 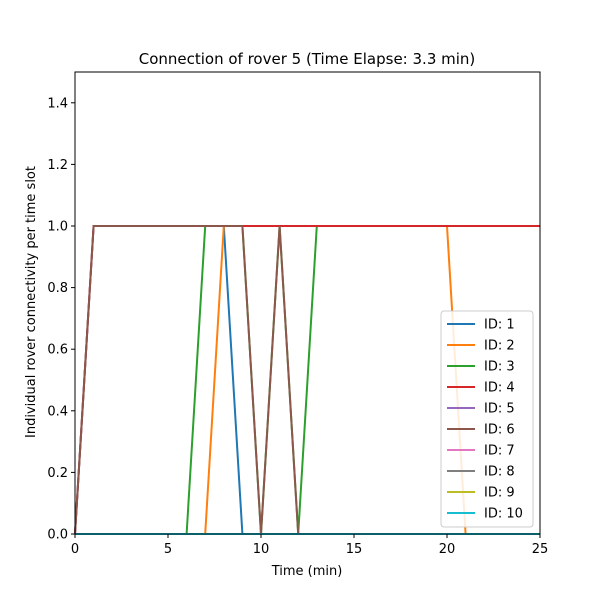 I want to click on x-axis-label: Time (min), so click(x=307, y=571).